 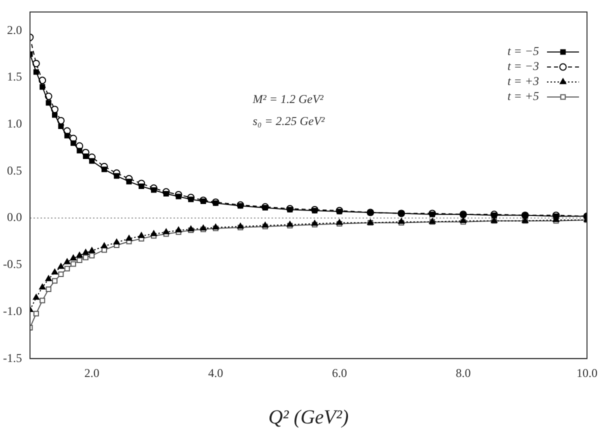 I want to click on y-tick-label: 2.0, so click(x=14, y=29).